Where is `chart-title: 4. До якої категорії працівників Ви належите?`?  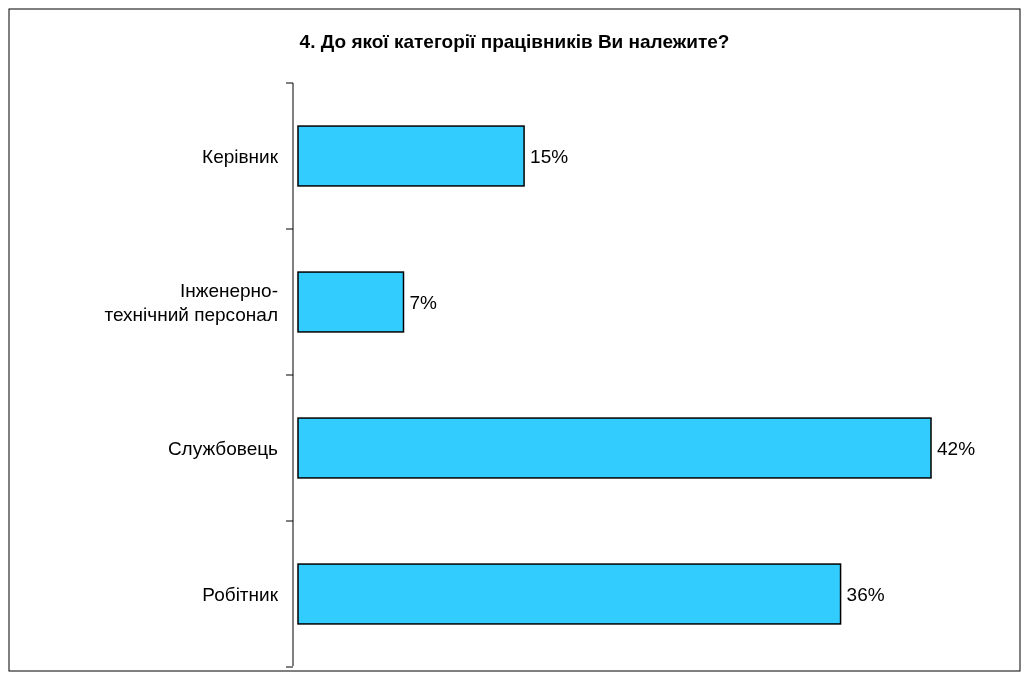
chart-title: 4. До якої категорії працівників Ви належите? is located at coordinates (514, 41).